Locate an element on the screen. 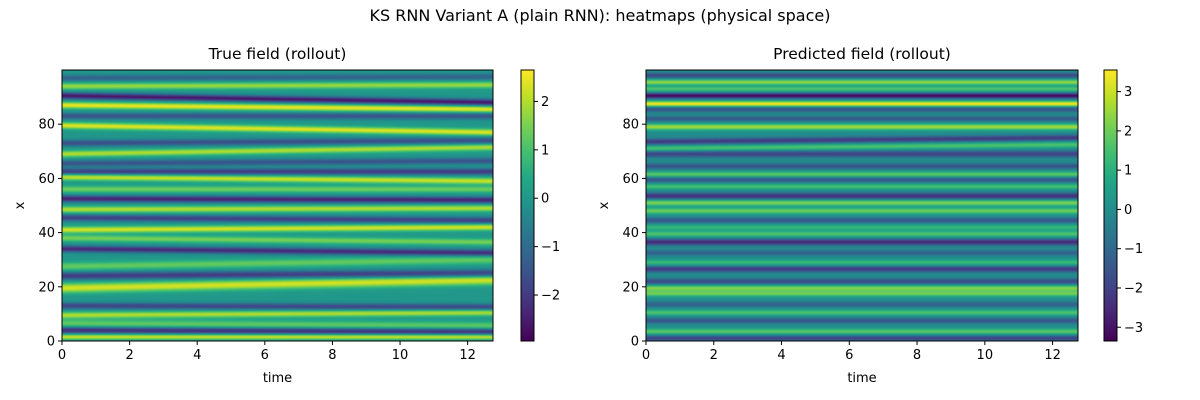 This screenshot has width=1200, height=400. left-colorbar-tick-label: 0 is located at coordinates (545, 199).